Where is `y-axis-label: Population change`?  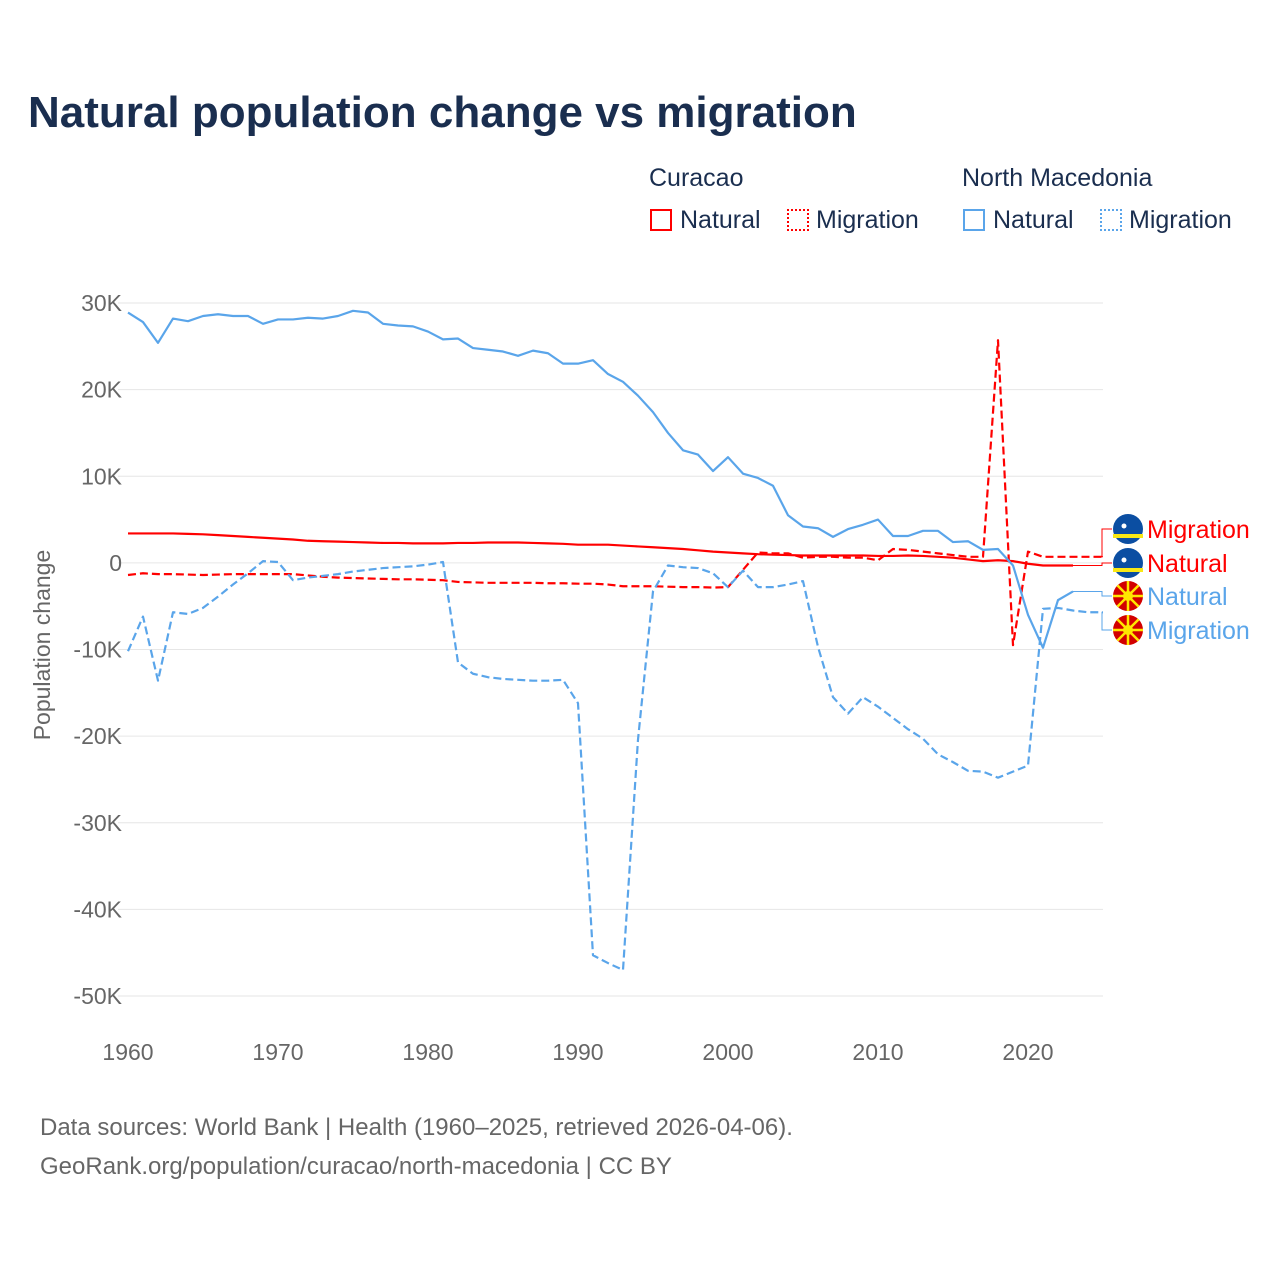
y-axis-label: Population change is located at coordinates (42, 645).